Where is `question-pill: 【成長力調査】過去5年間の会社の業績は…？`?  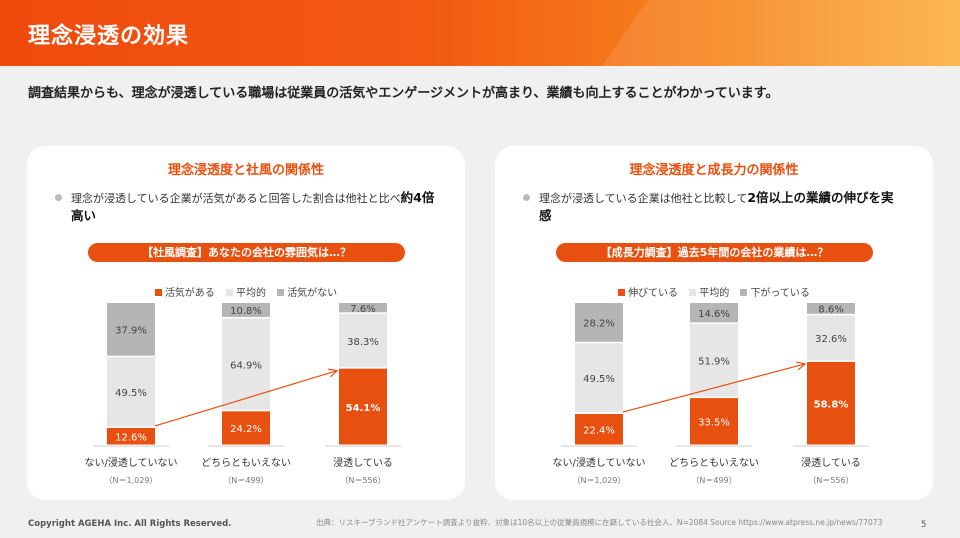
question-pill: 【成長力調査】過去5年間の会社の業績は…？ is located at coordinates (714, 252).